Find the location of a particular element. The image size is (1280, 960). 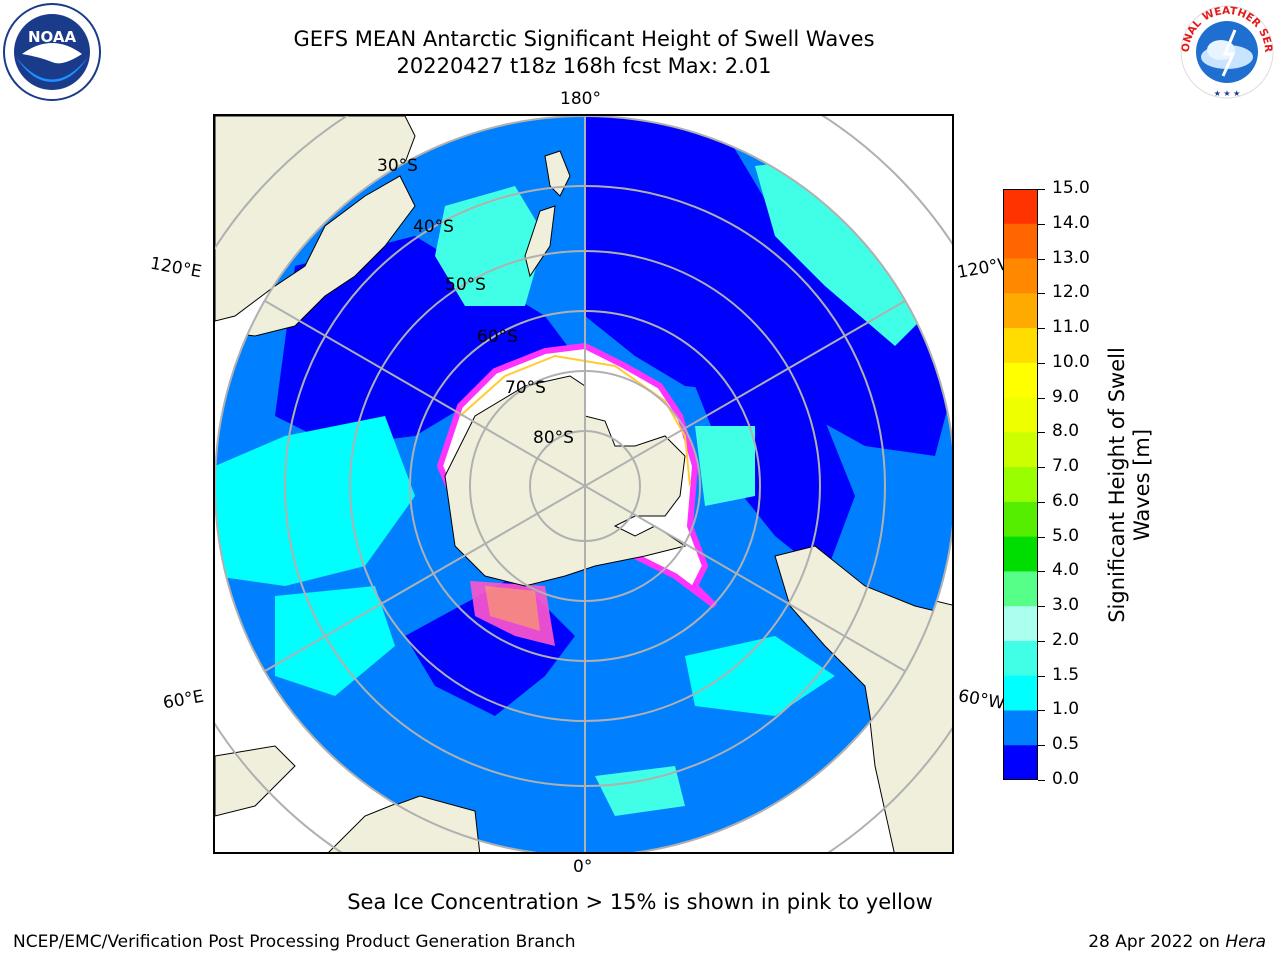

lon-label-60w: 60°W is located at coordinates (981, 700).